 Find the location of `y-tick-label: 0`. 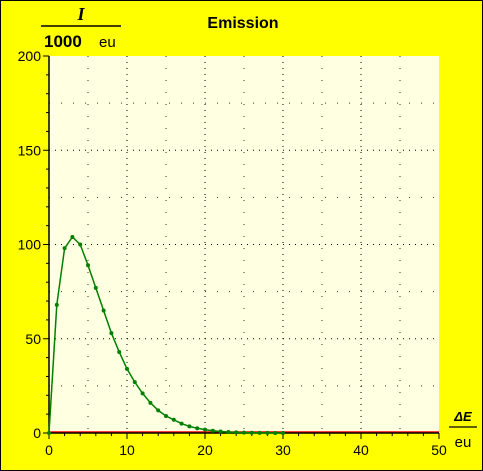

y-tick-label: 0 is located at coordinates (37, 433).